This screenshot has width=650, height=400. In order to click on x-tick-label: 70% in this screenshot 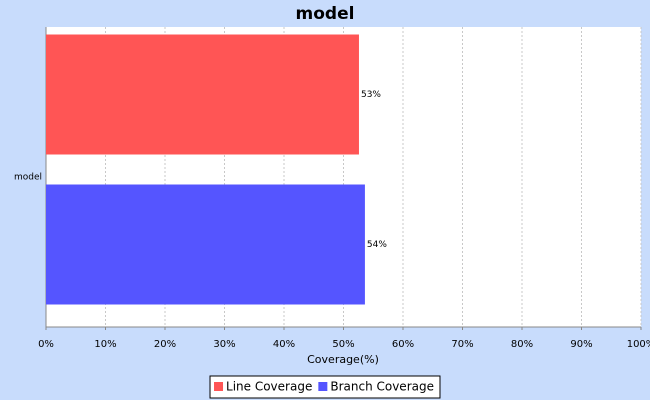, I will do `click(462, 344)`.